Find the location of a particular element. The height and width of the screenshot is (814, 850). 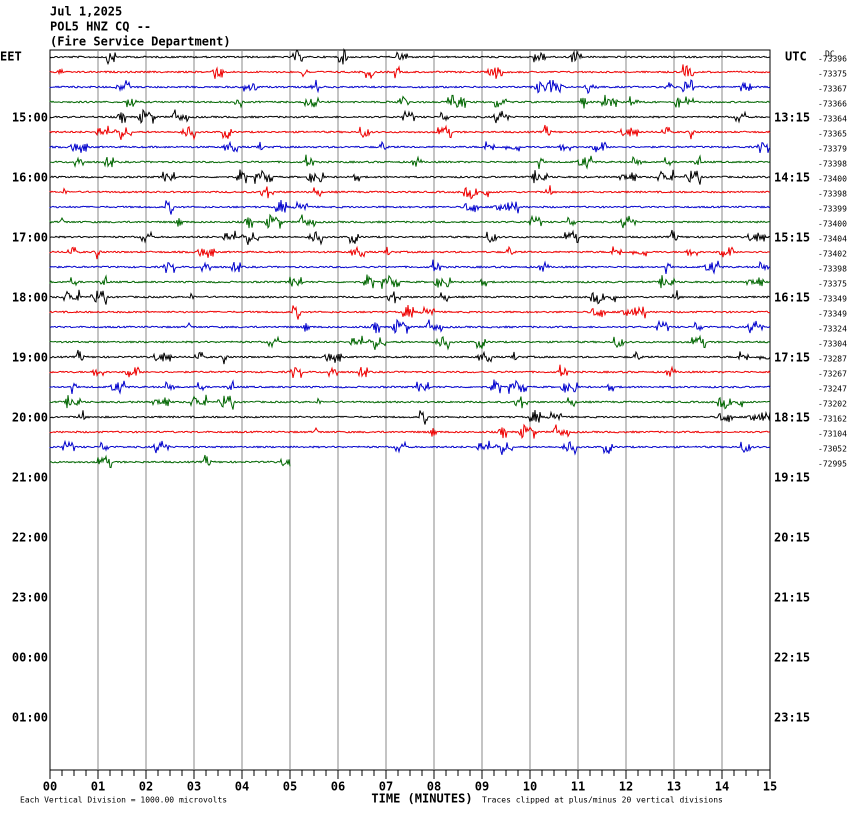

trace-label: -73052 is located at coordinates (832, 449).